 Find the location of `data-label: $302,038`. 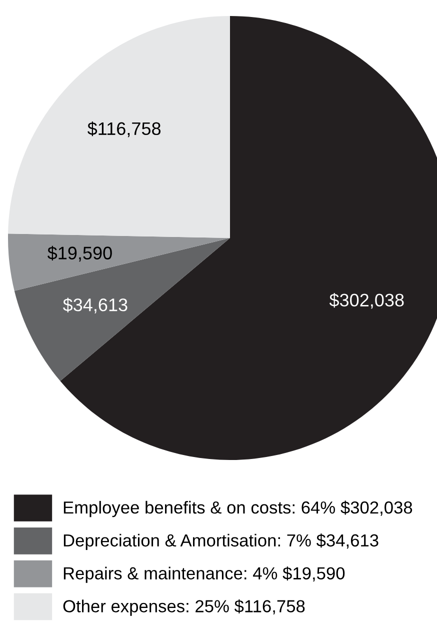

data-label: $302,038 is located at coordinates (366, 300).